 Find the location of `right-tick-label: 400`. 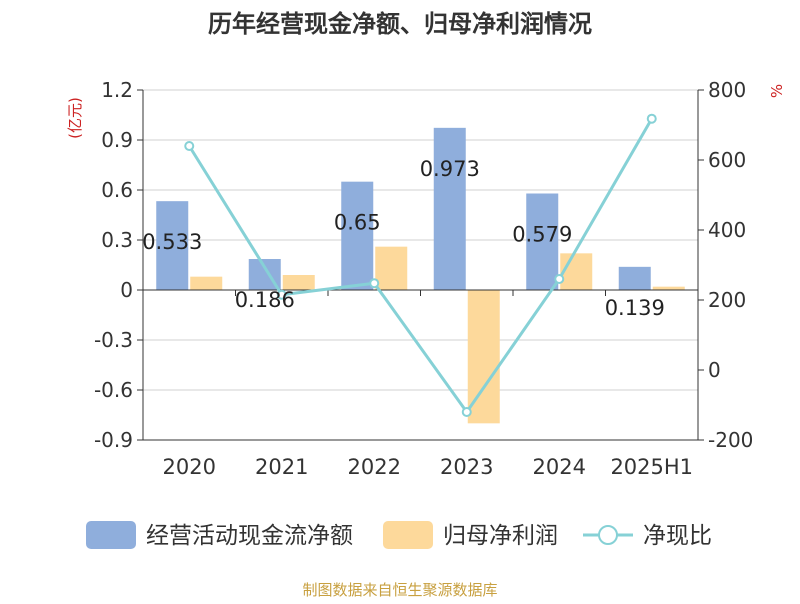

right-tick-label: 400 is located at coordinates (727, 230).